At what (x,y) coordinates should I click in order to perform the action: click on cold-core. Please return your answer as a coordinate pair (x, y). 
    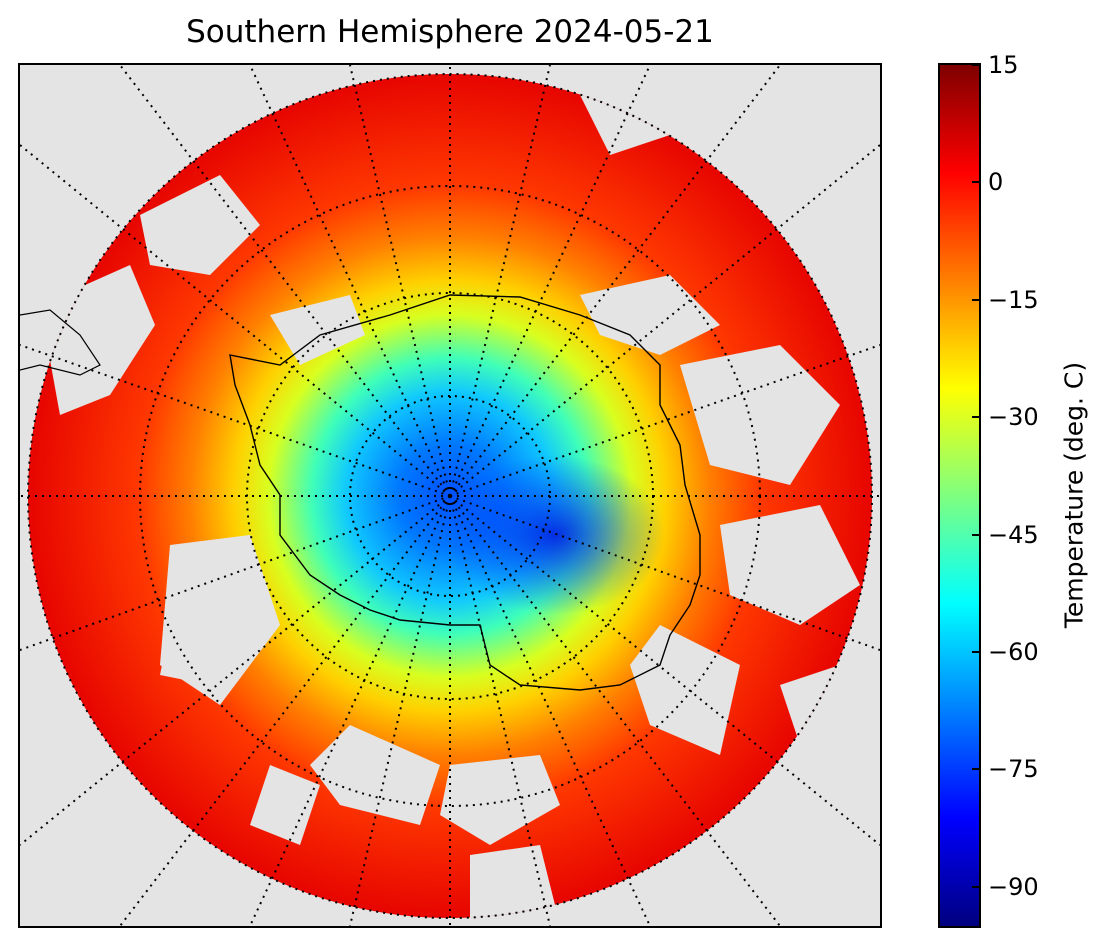
    Looking at the image, I should click on (555, 535).